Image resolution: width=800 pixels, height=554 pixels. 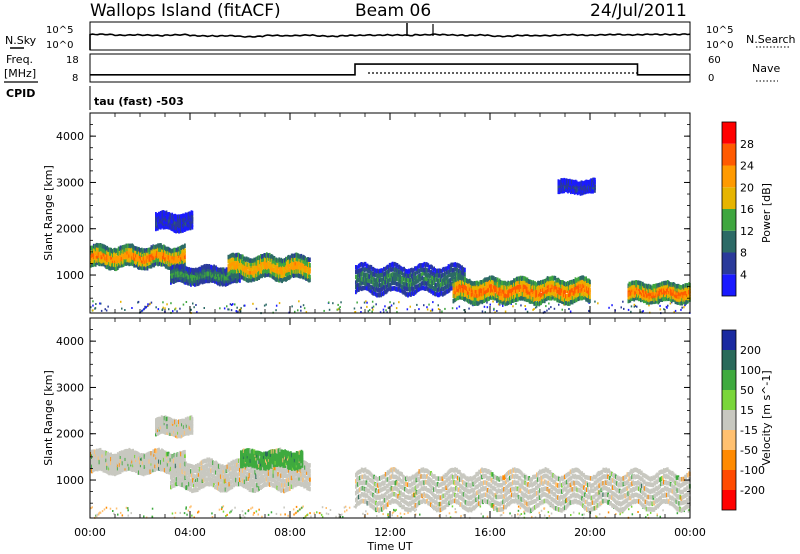 What do you see at coordinates (390, 69) in the screenshot?
I see `frequency-line` at bounding box center [390, 69].